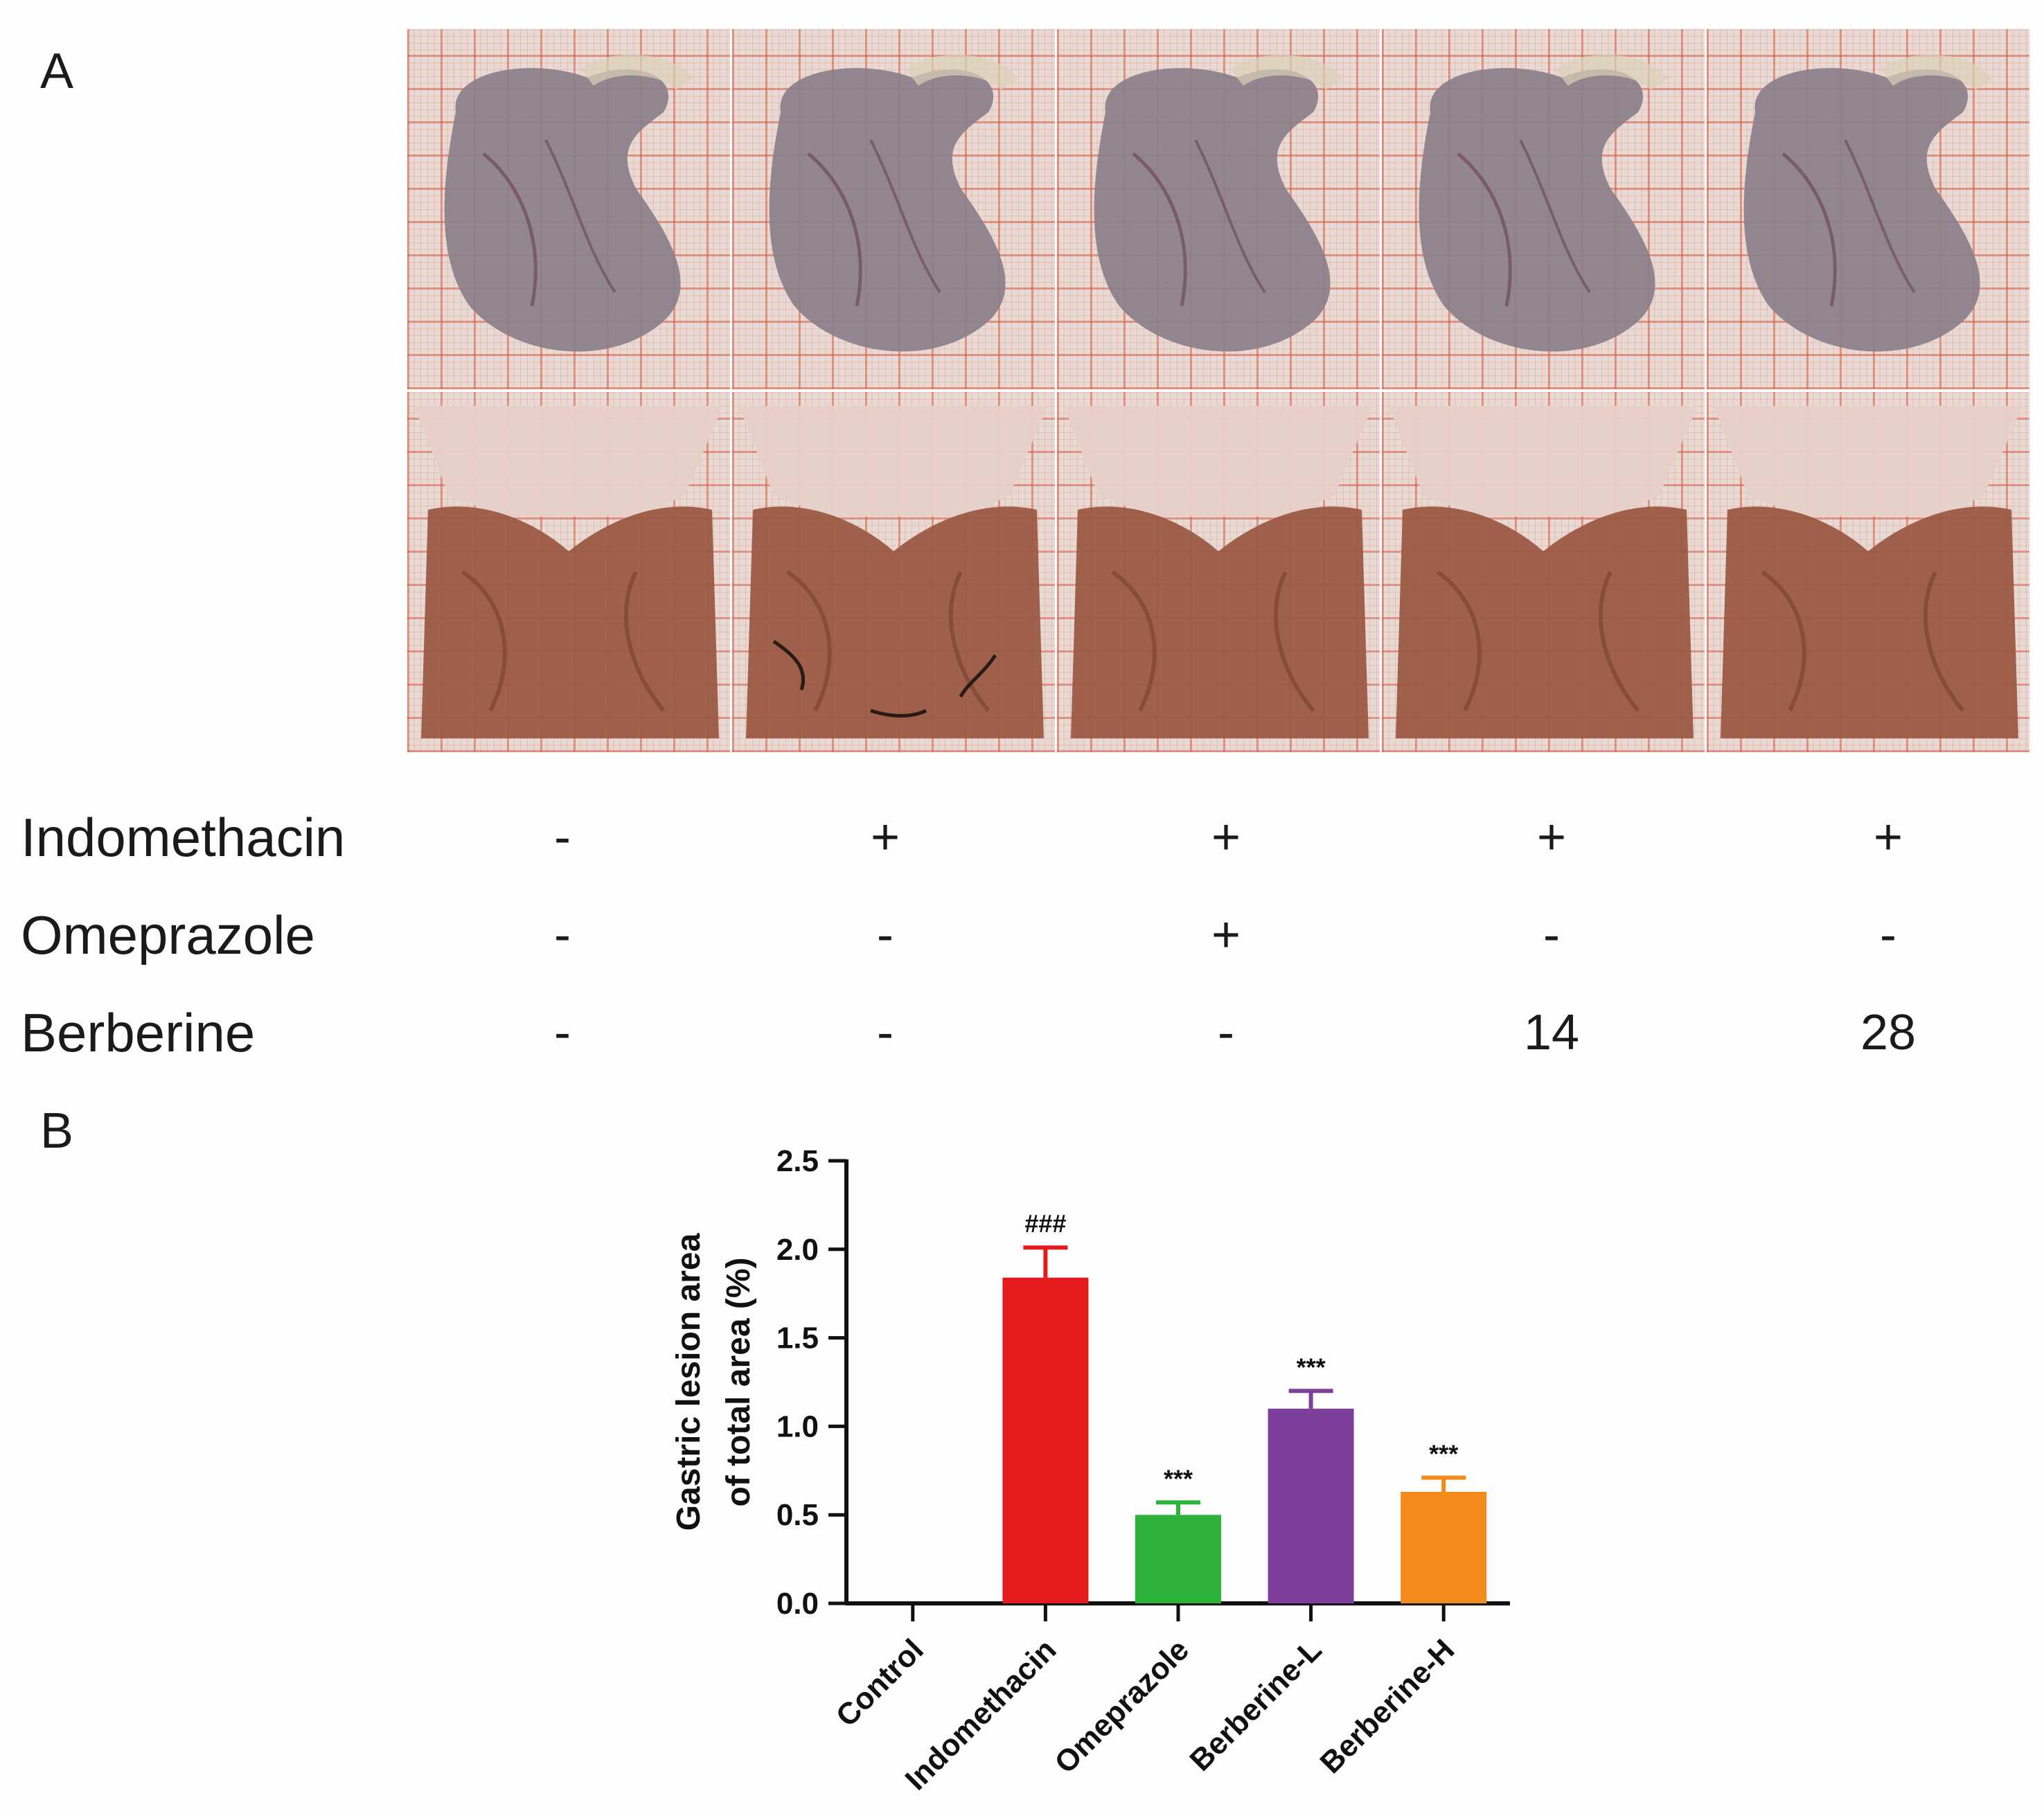  What do you see at coordinates (1311, 1505) in the screenshot?
I see `bar-berberine-l` at bounding box center [1311, 1505].